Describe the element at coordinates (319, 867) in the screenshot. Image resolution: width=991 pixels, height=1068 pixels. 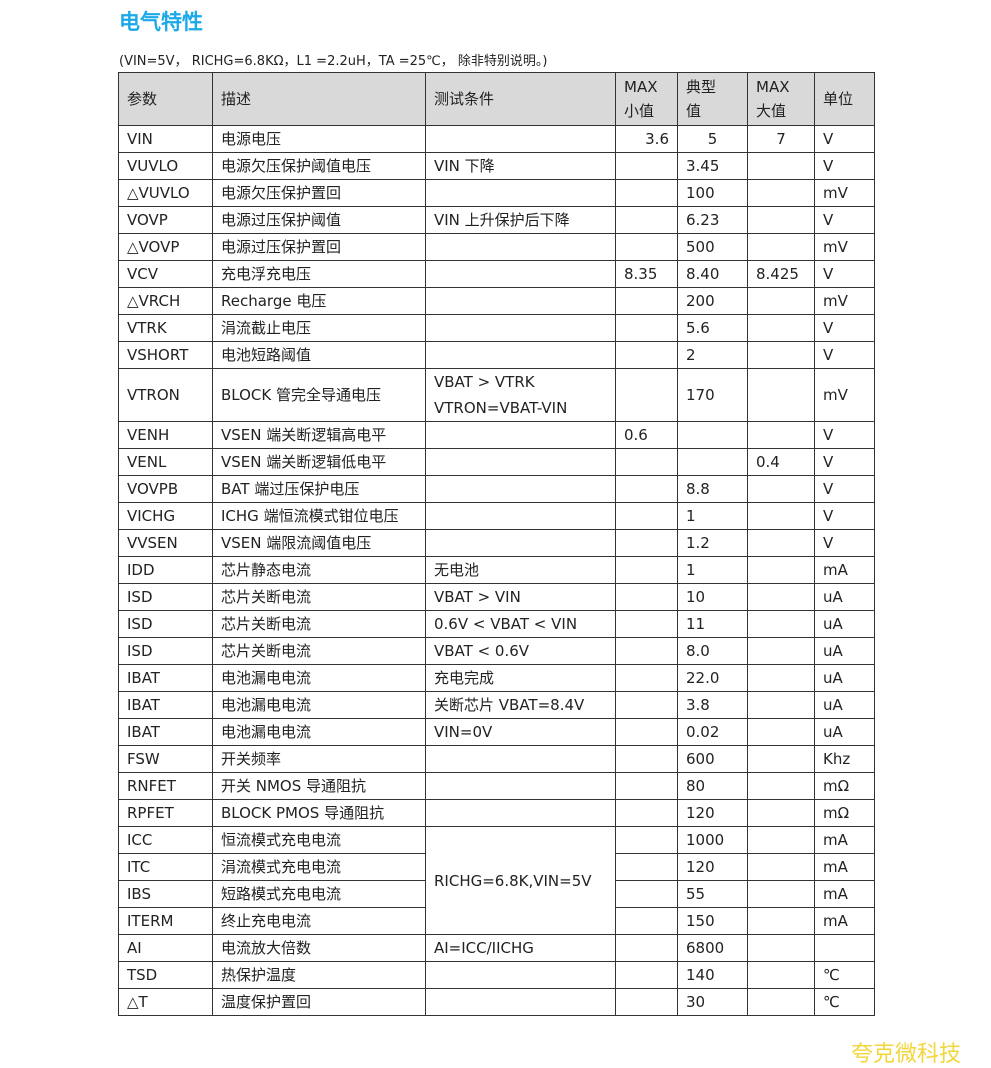
I see `cell-description: 涓流模式充电电流` at that location.